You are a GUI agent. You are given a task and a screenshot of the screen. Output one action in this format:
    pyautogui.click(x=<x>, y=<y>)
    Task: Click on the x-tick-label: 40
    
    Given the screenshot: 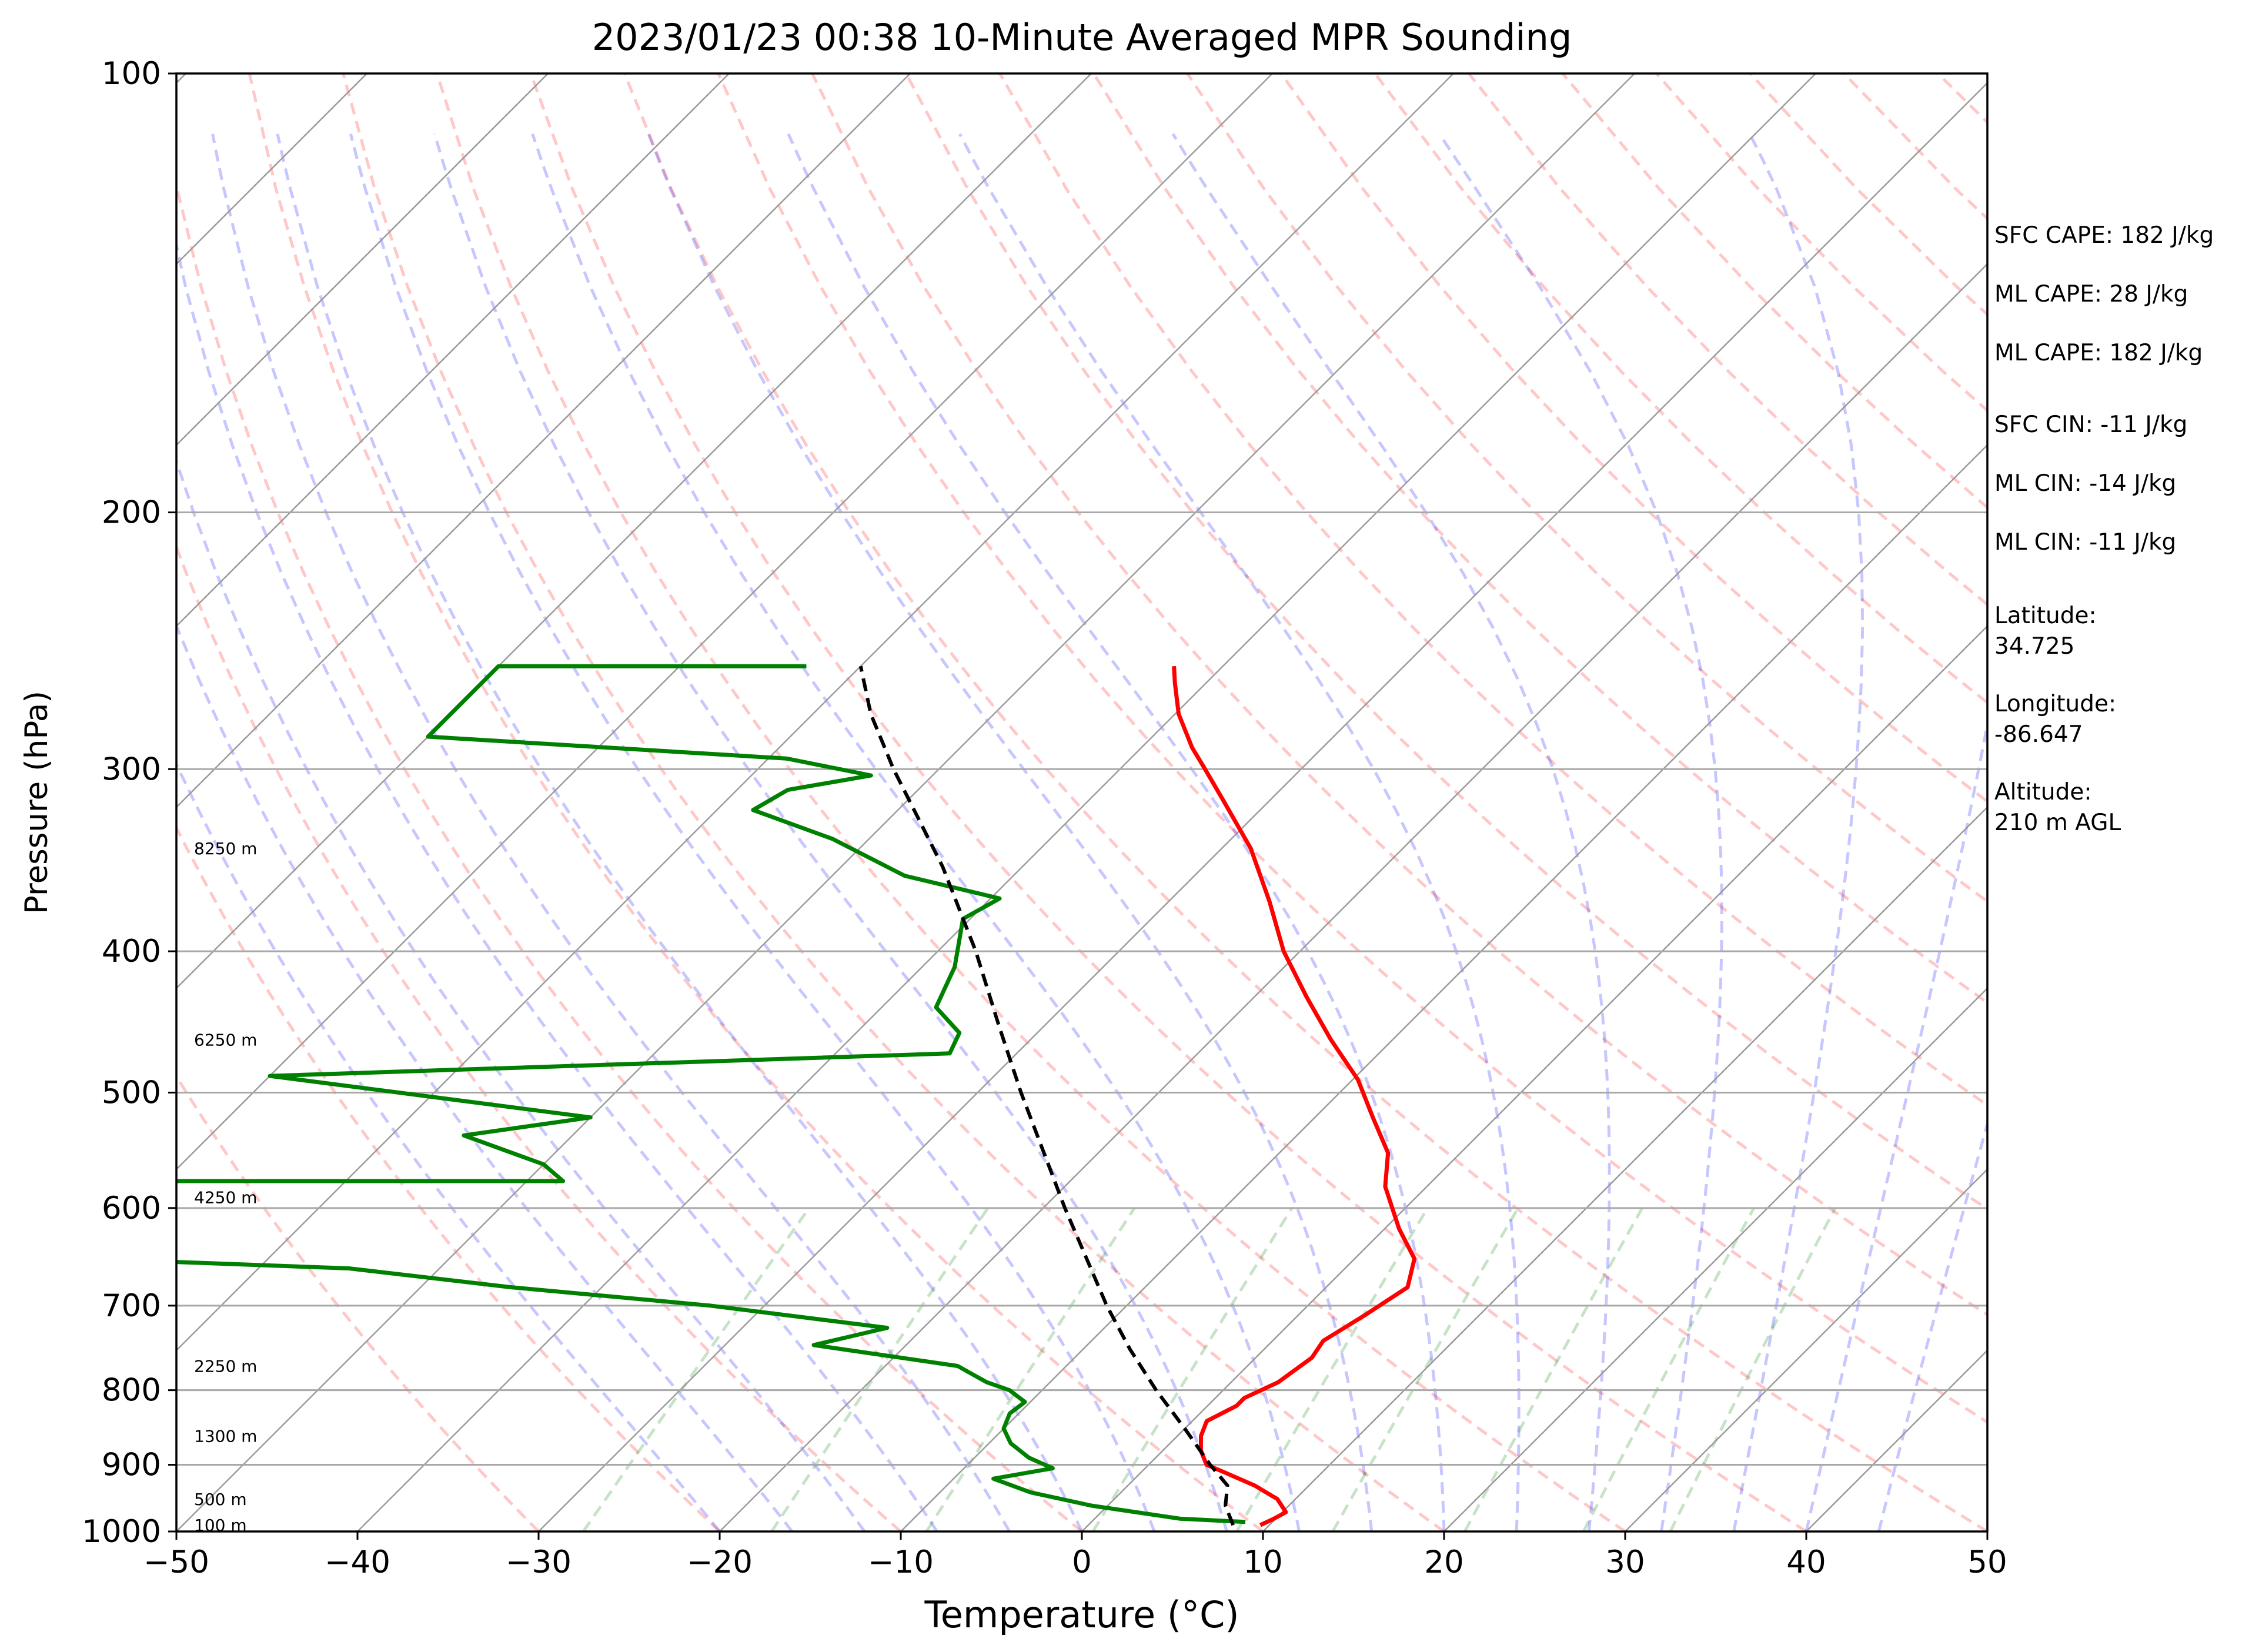 What is the action you would take?
    pyautogui.click(x=1806, y=1562)
    